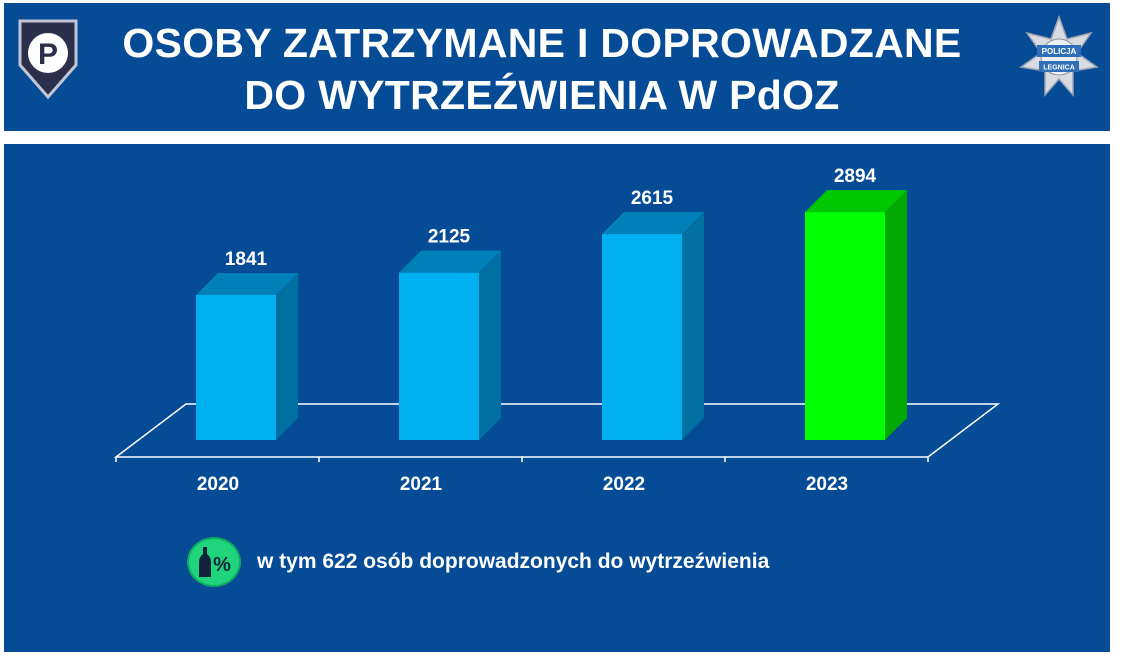 The height and width of the screenshot is (663, 1125). Describe the element at coordinates (542, 43) in the screenshot. I see `title-line-1: OSOBY ZATRZYMANE I DOPROWADZANE` at that location.